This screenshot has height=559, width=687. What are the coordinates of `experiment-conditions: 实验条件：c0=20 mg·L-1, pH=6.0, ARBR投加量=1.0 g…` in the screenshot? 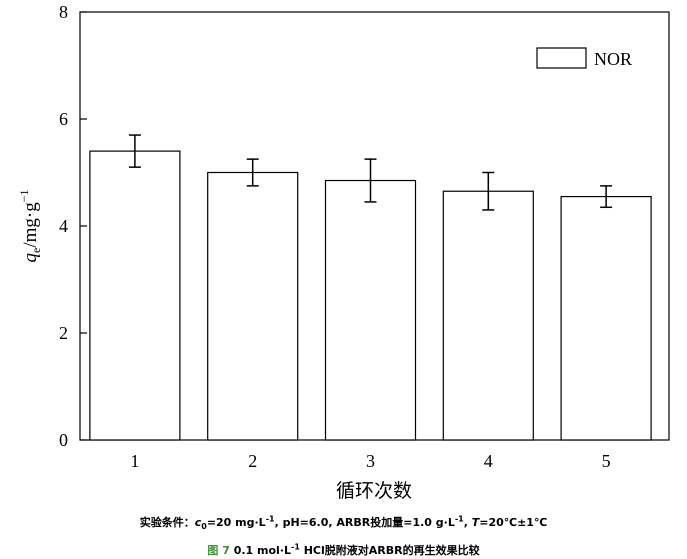 It's located at (343, 522).